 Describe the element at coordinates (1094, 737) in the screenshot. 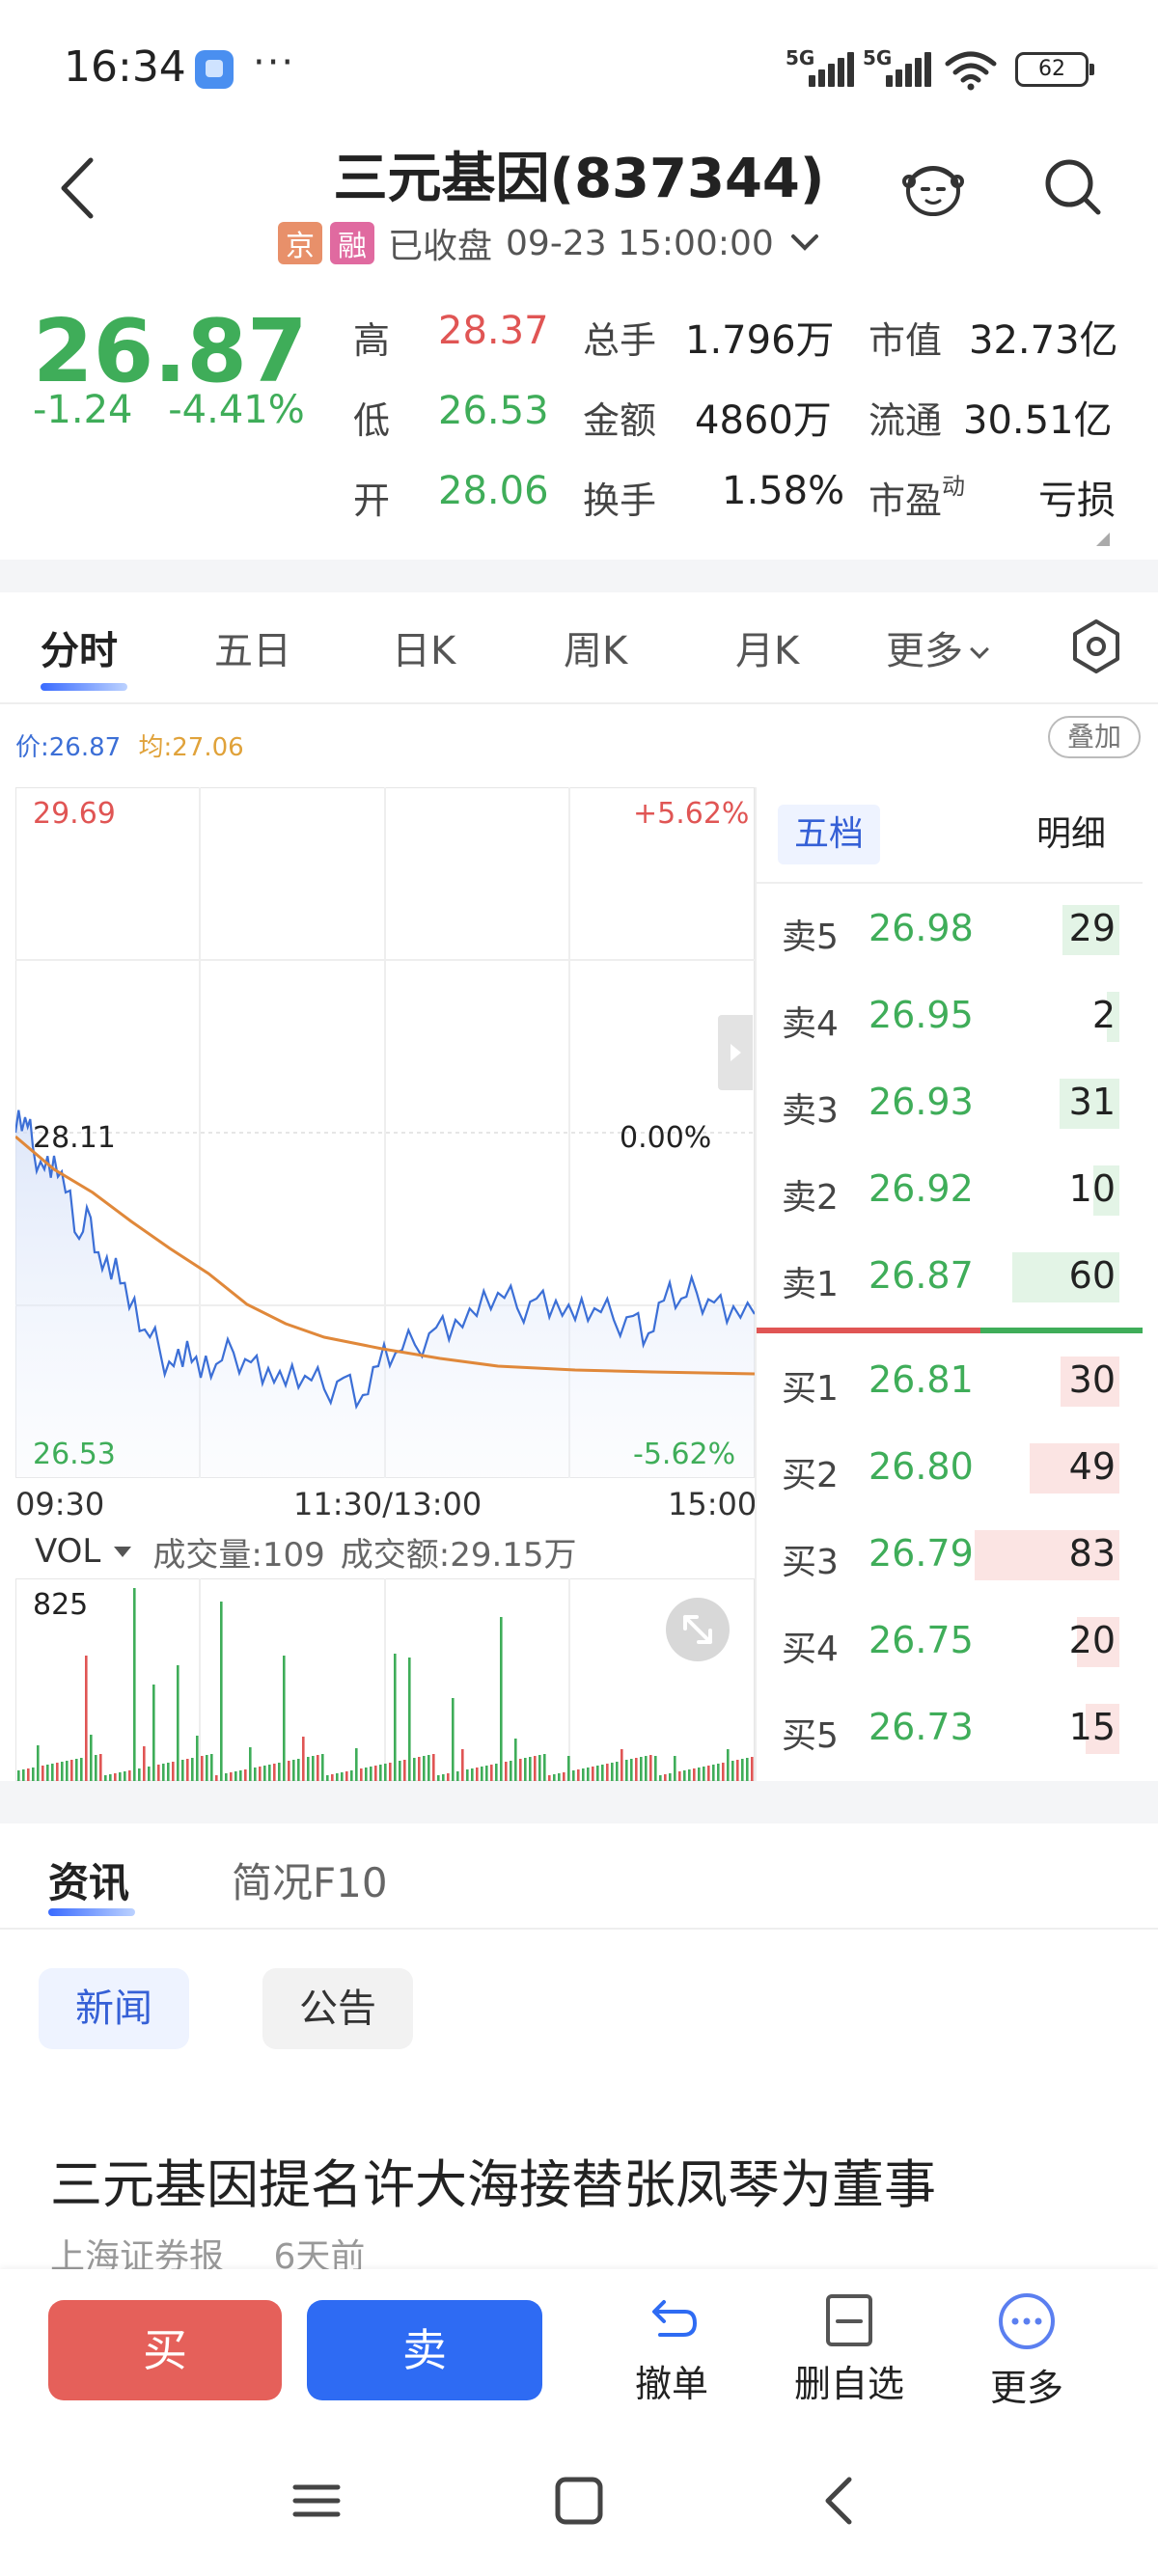

I see `overlay-button: 叠加` at that location.